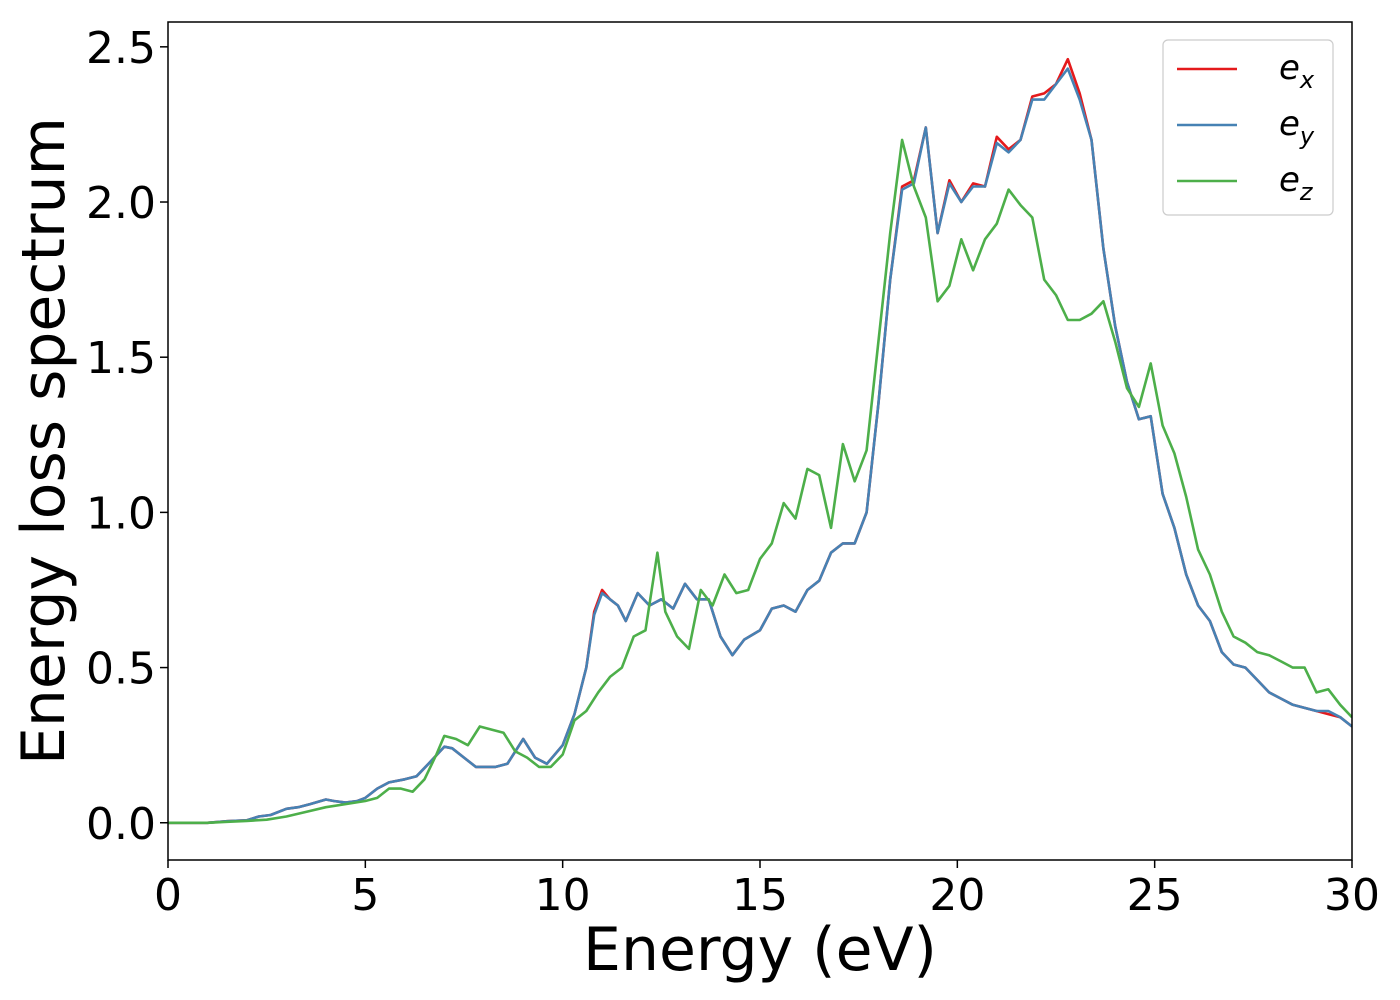  I want to click on x-tick-label: 0, so click(168, 895).